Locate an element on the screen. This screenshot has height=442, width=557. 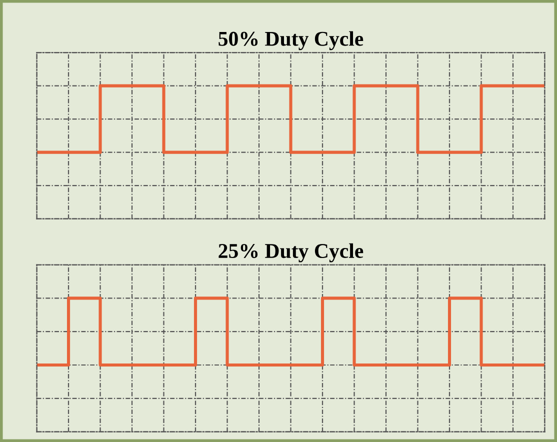
chart-title: 50% Duty Cycle is located at coordinates (291, 40).